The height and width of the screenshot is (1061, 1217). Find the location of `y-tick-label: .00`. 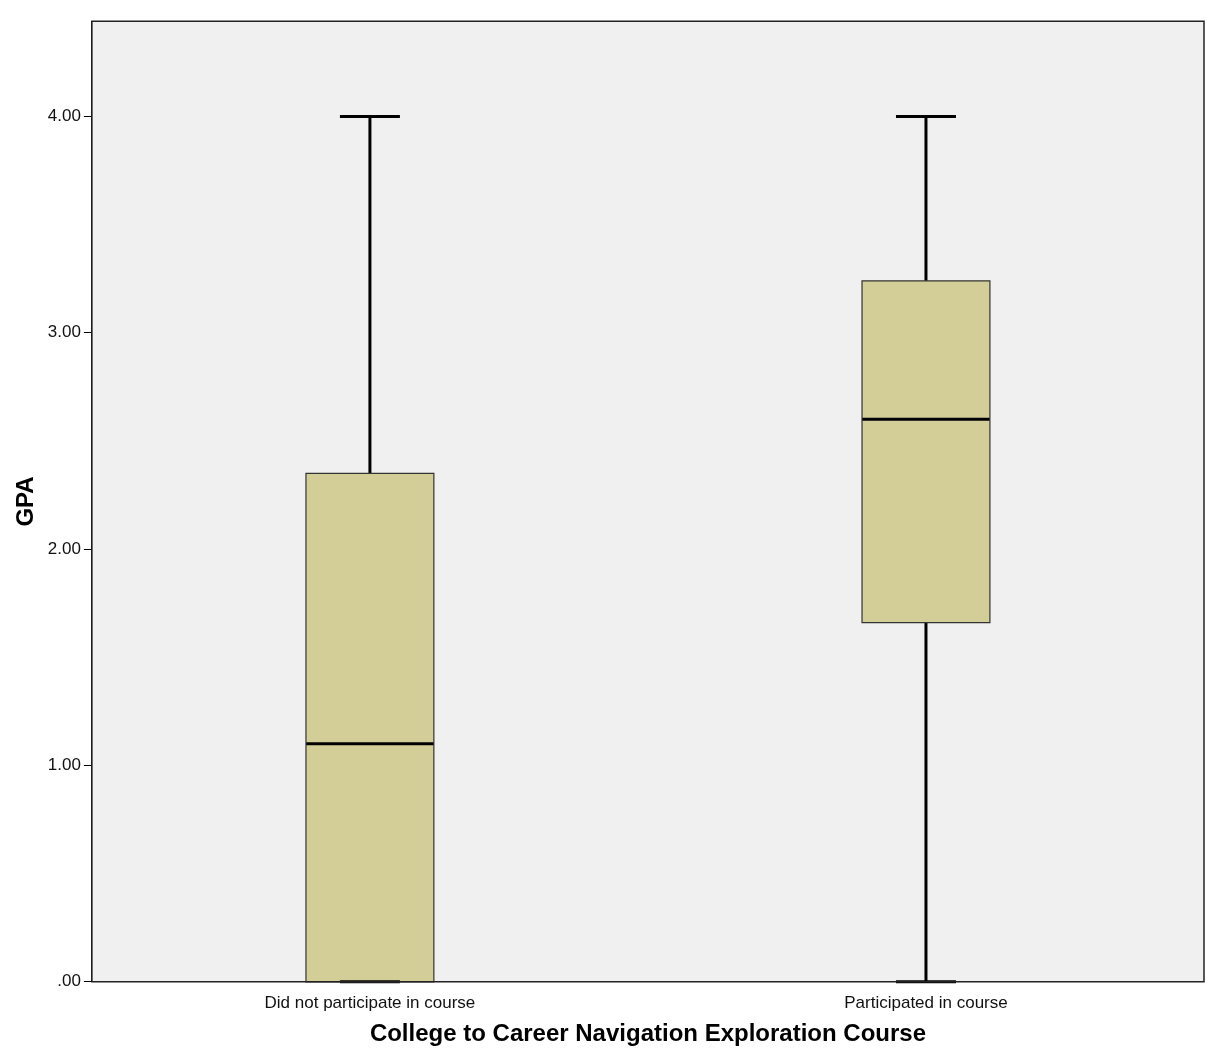

y-tick-label: .00 is located at coordinates (69, 981).